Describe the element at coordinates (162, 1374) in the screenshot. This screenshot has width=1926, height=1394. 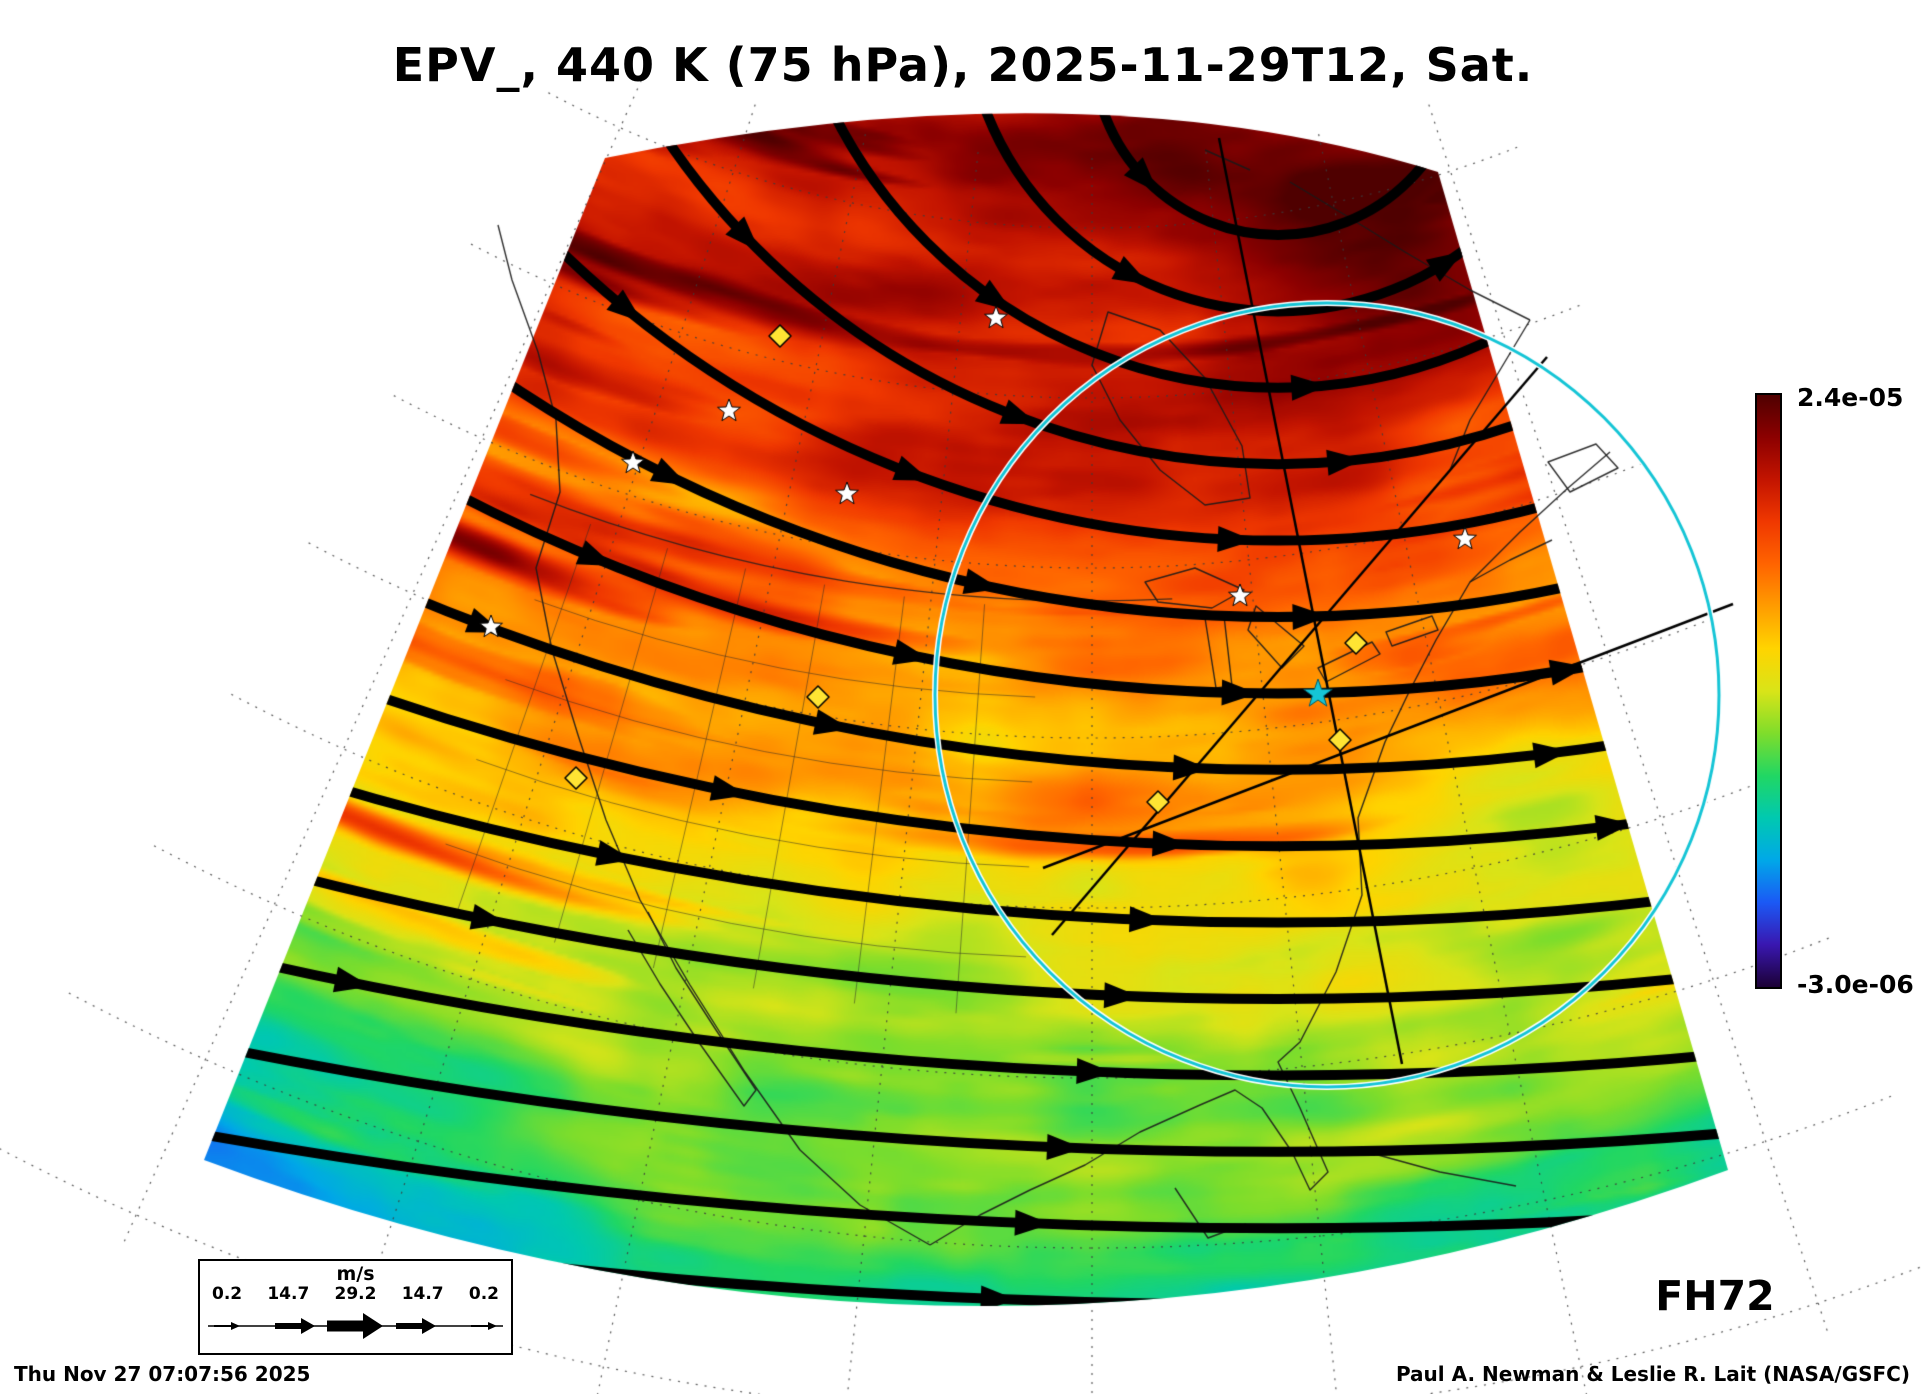
I see `generation-timestamp: Thu Nov 27 07:07:56 2025` at that location.